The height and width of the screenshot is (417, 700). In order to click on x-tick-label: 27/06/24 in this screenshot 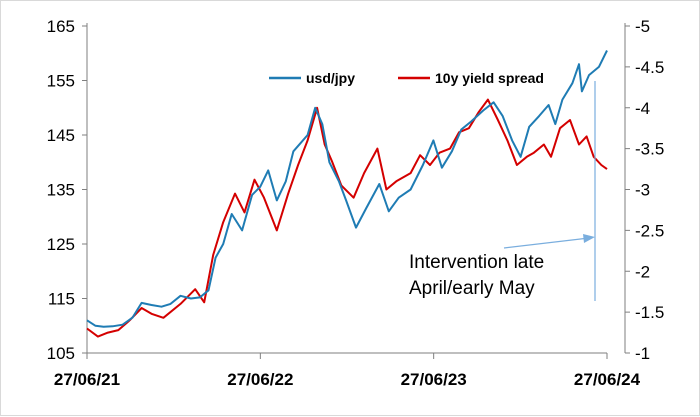, I will do `click(607, 379)`.